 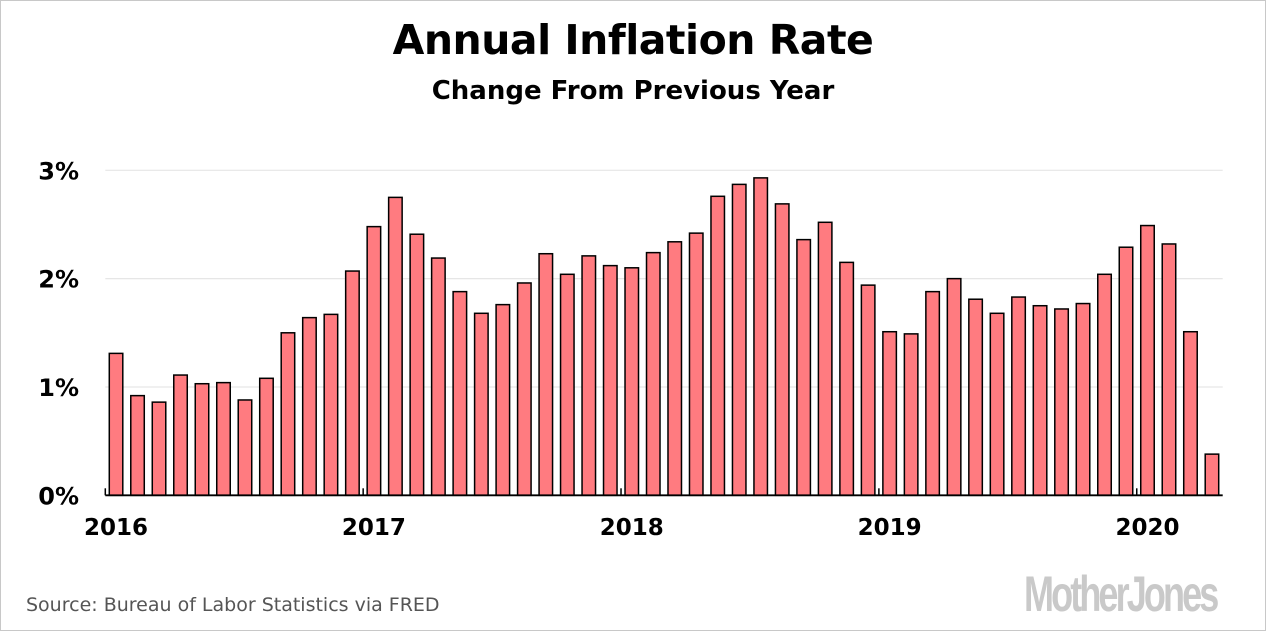 I want to click on x-axis-labels: 2016 2017 2018 2019 2020, so click(x=632, y=528).